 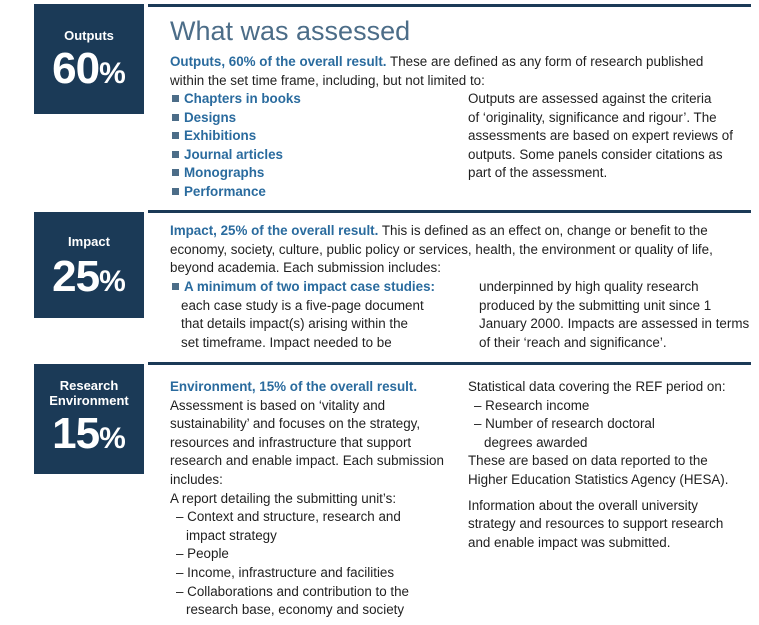 I want to click on impact-lead: Impact, 25% of the overall result., so click(x=274, y=230).